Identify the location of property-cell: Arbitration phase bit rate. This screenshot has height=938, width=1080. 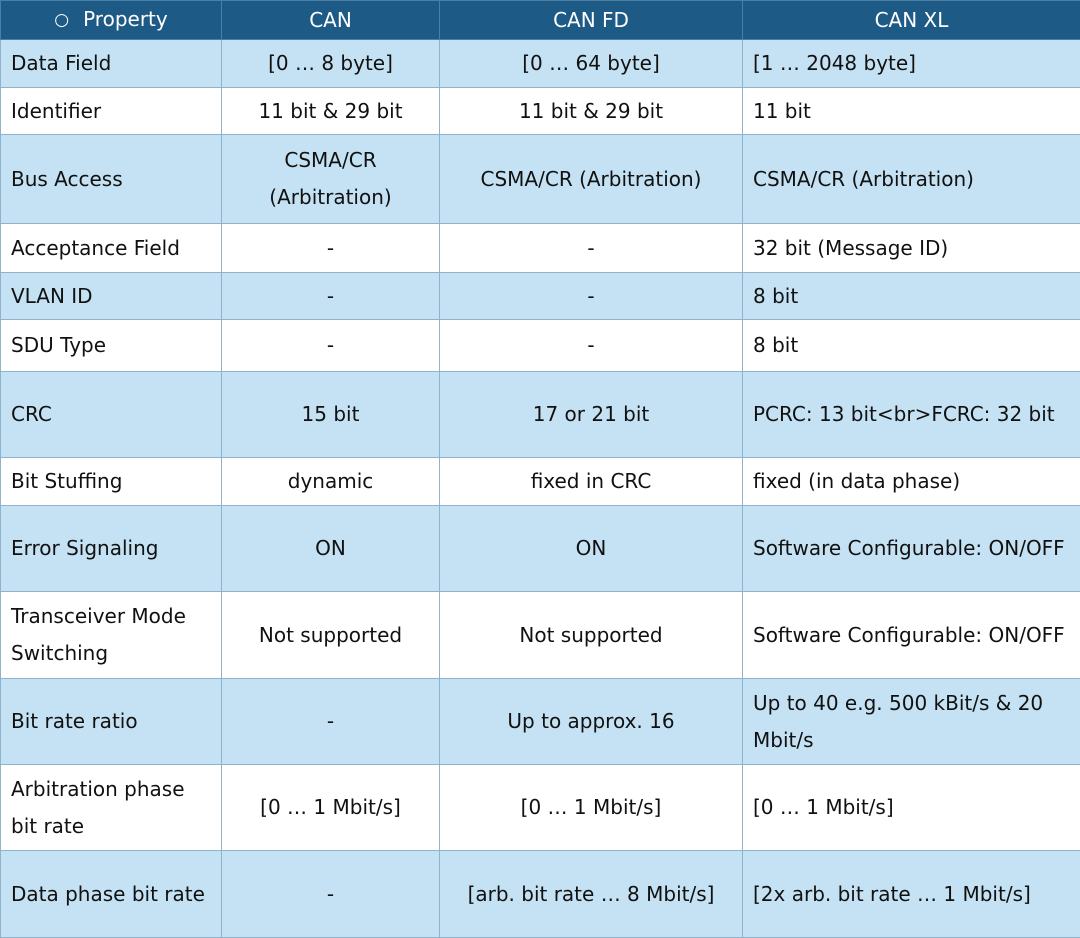
(111, 808).